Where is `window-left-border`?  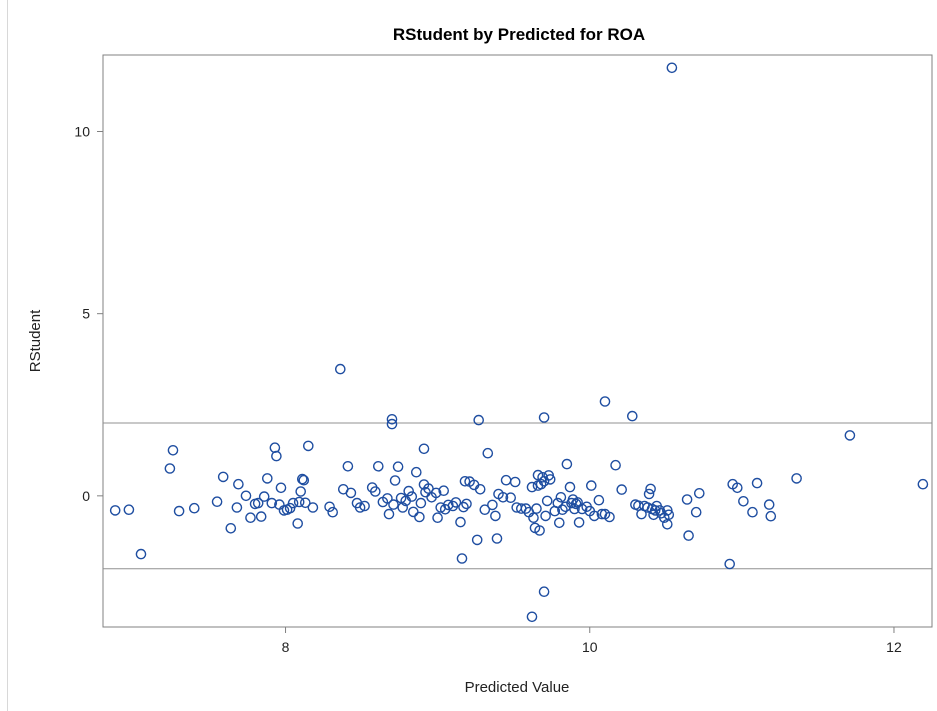 window-left-border is located at coordinates (7, 355).